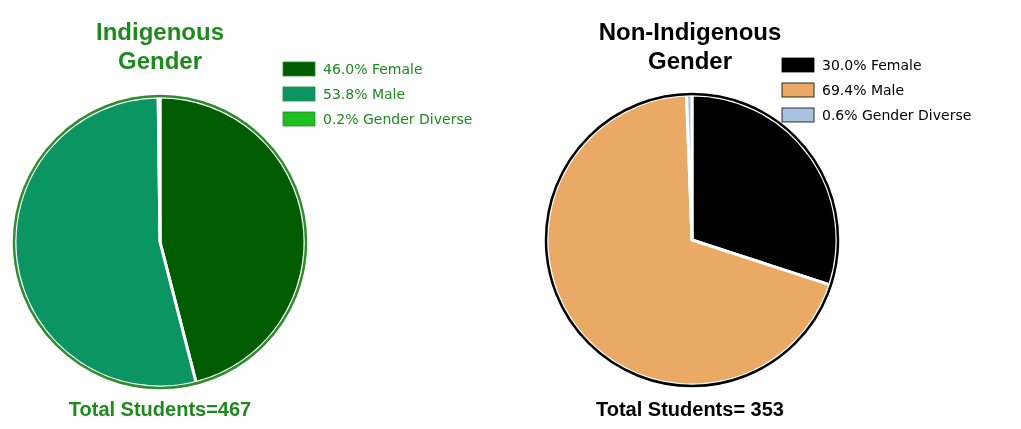 The width and height of the screenshot is (1021, 429). Describe the element at coordinates (897, 115) in the screenshot. I see `legend-label: 0.6% Gender Diverse` at that location.